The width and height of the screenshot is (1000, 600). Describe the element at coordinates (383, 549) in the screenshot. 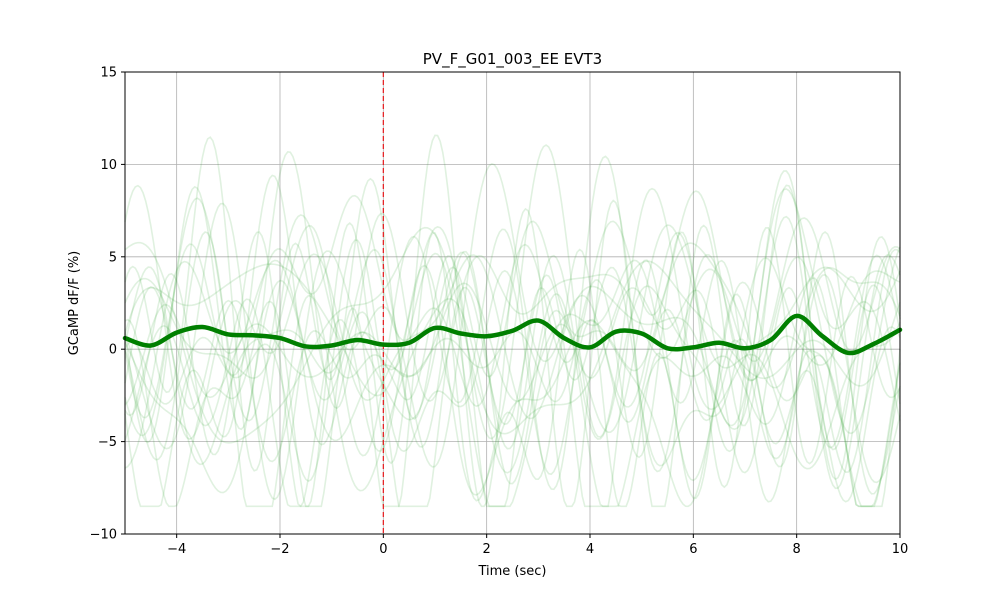

I see `x-tick-label: 0` at that location.